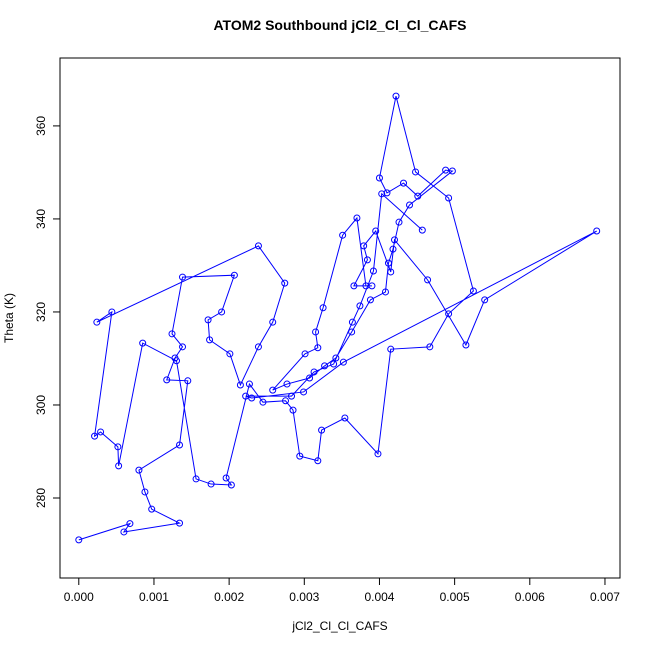 The image size is (650, 650). What do you see at coordinates (79, 597) in the screenshot?
I see `x-tick-label: 0.000` at bounding box center [79, 597].